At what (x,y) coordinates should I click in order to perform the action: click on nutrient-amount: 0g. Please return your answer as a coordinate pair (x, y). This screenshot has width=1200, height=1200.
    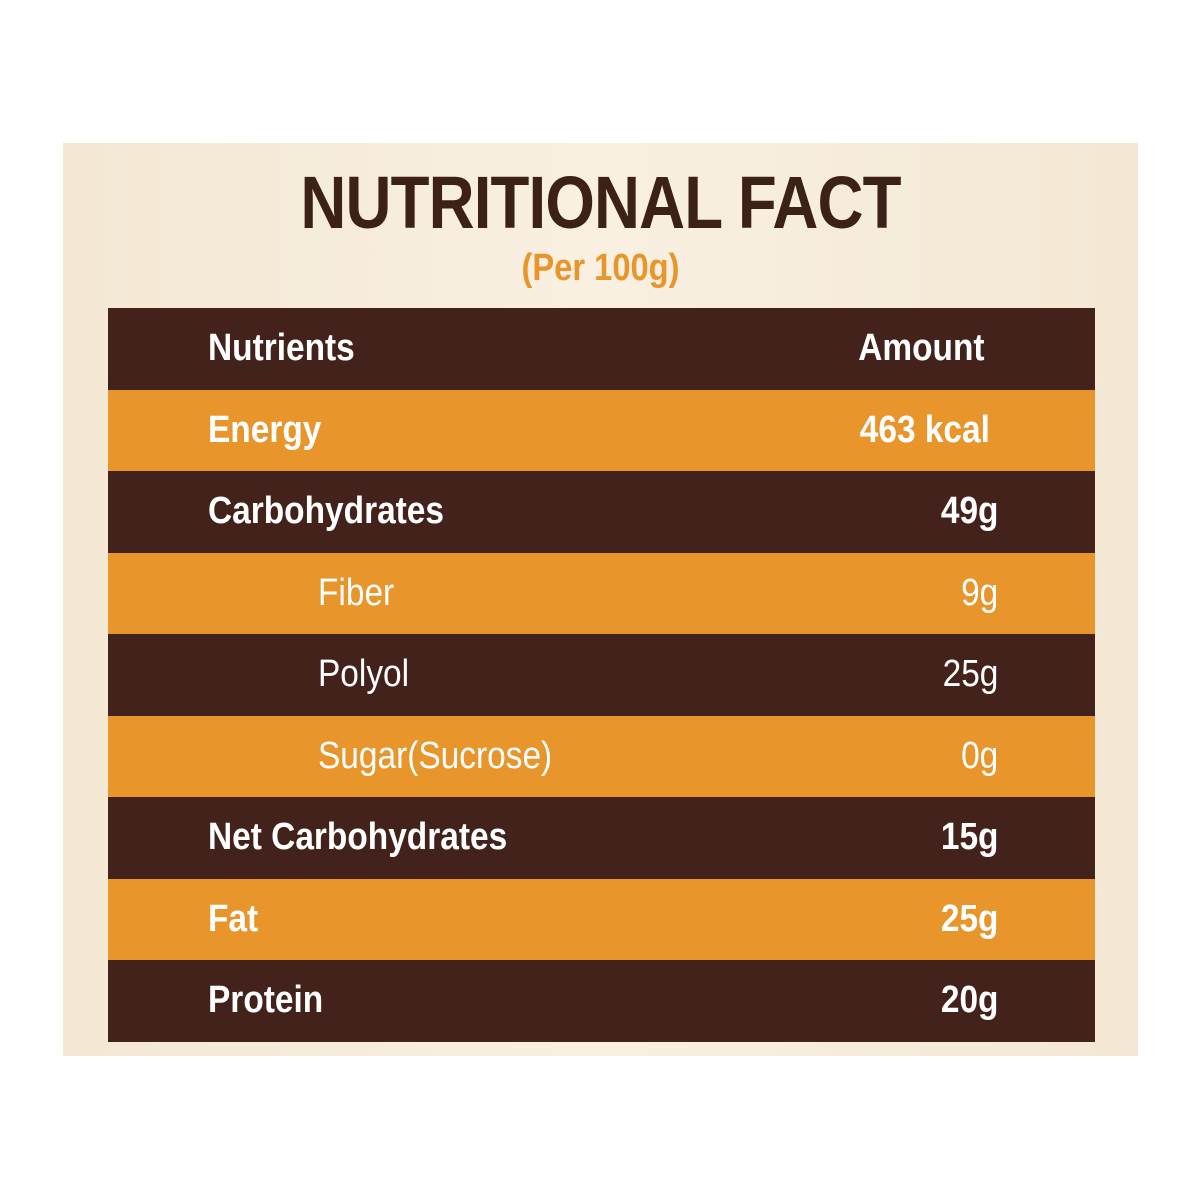
    Looking at the image, I should click on (979, 755).